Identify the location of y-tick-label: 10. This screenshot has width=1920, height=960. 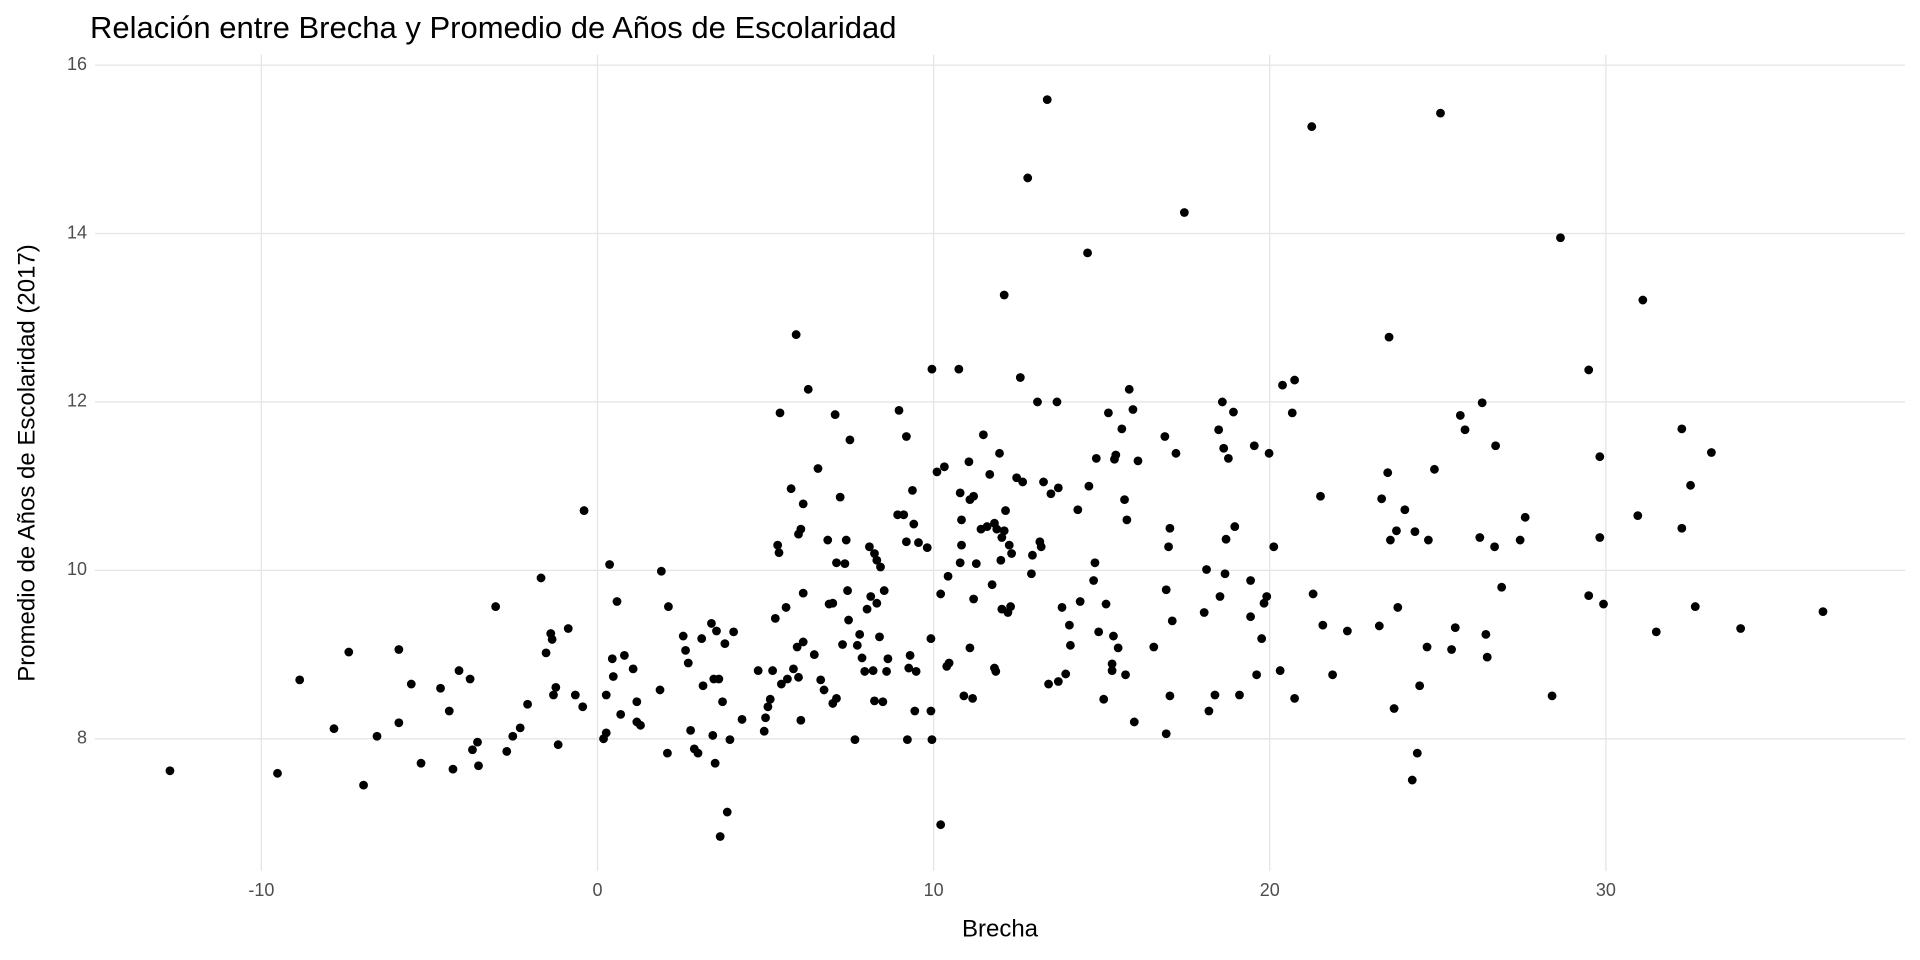
(77, 569).